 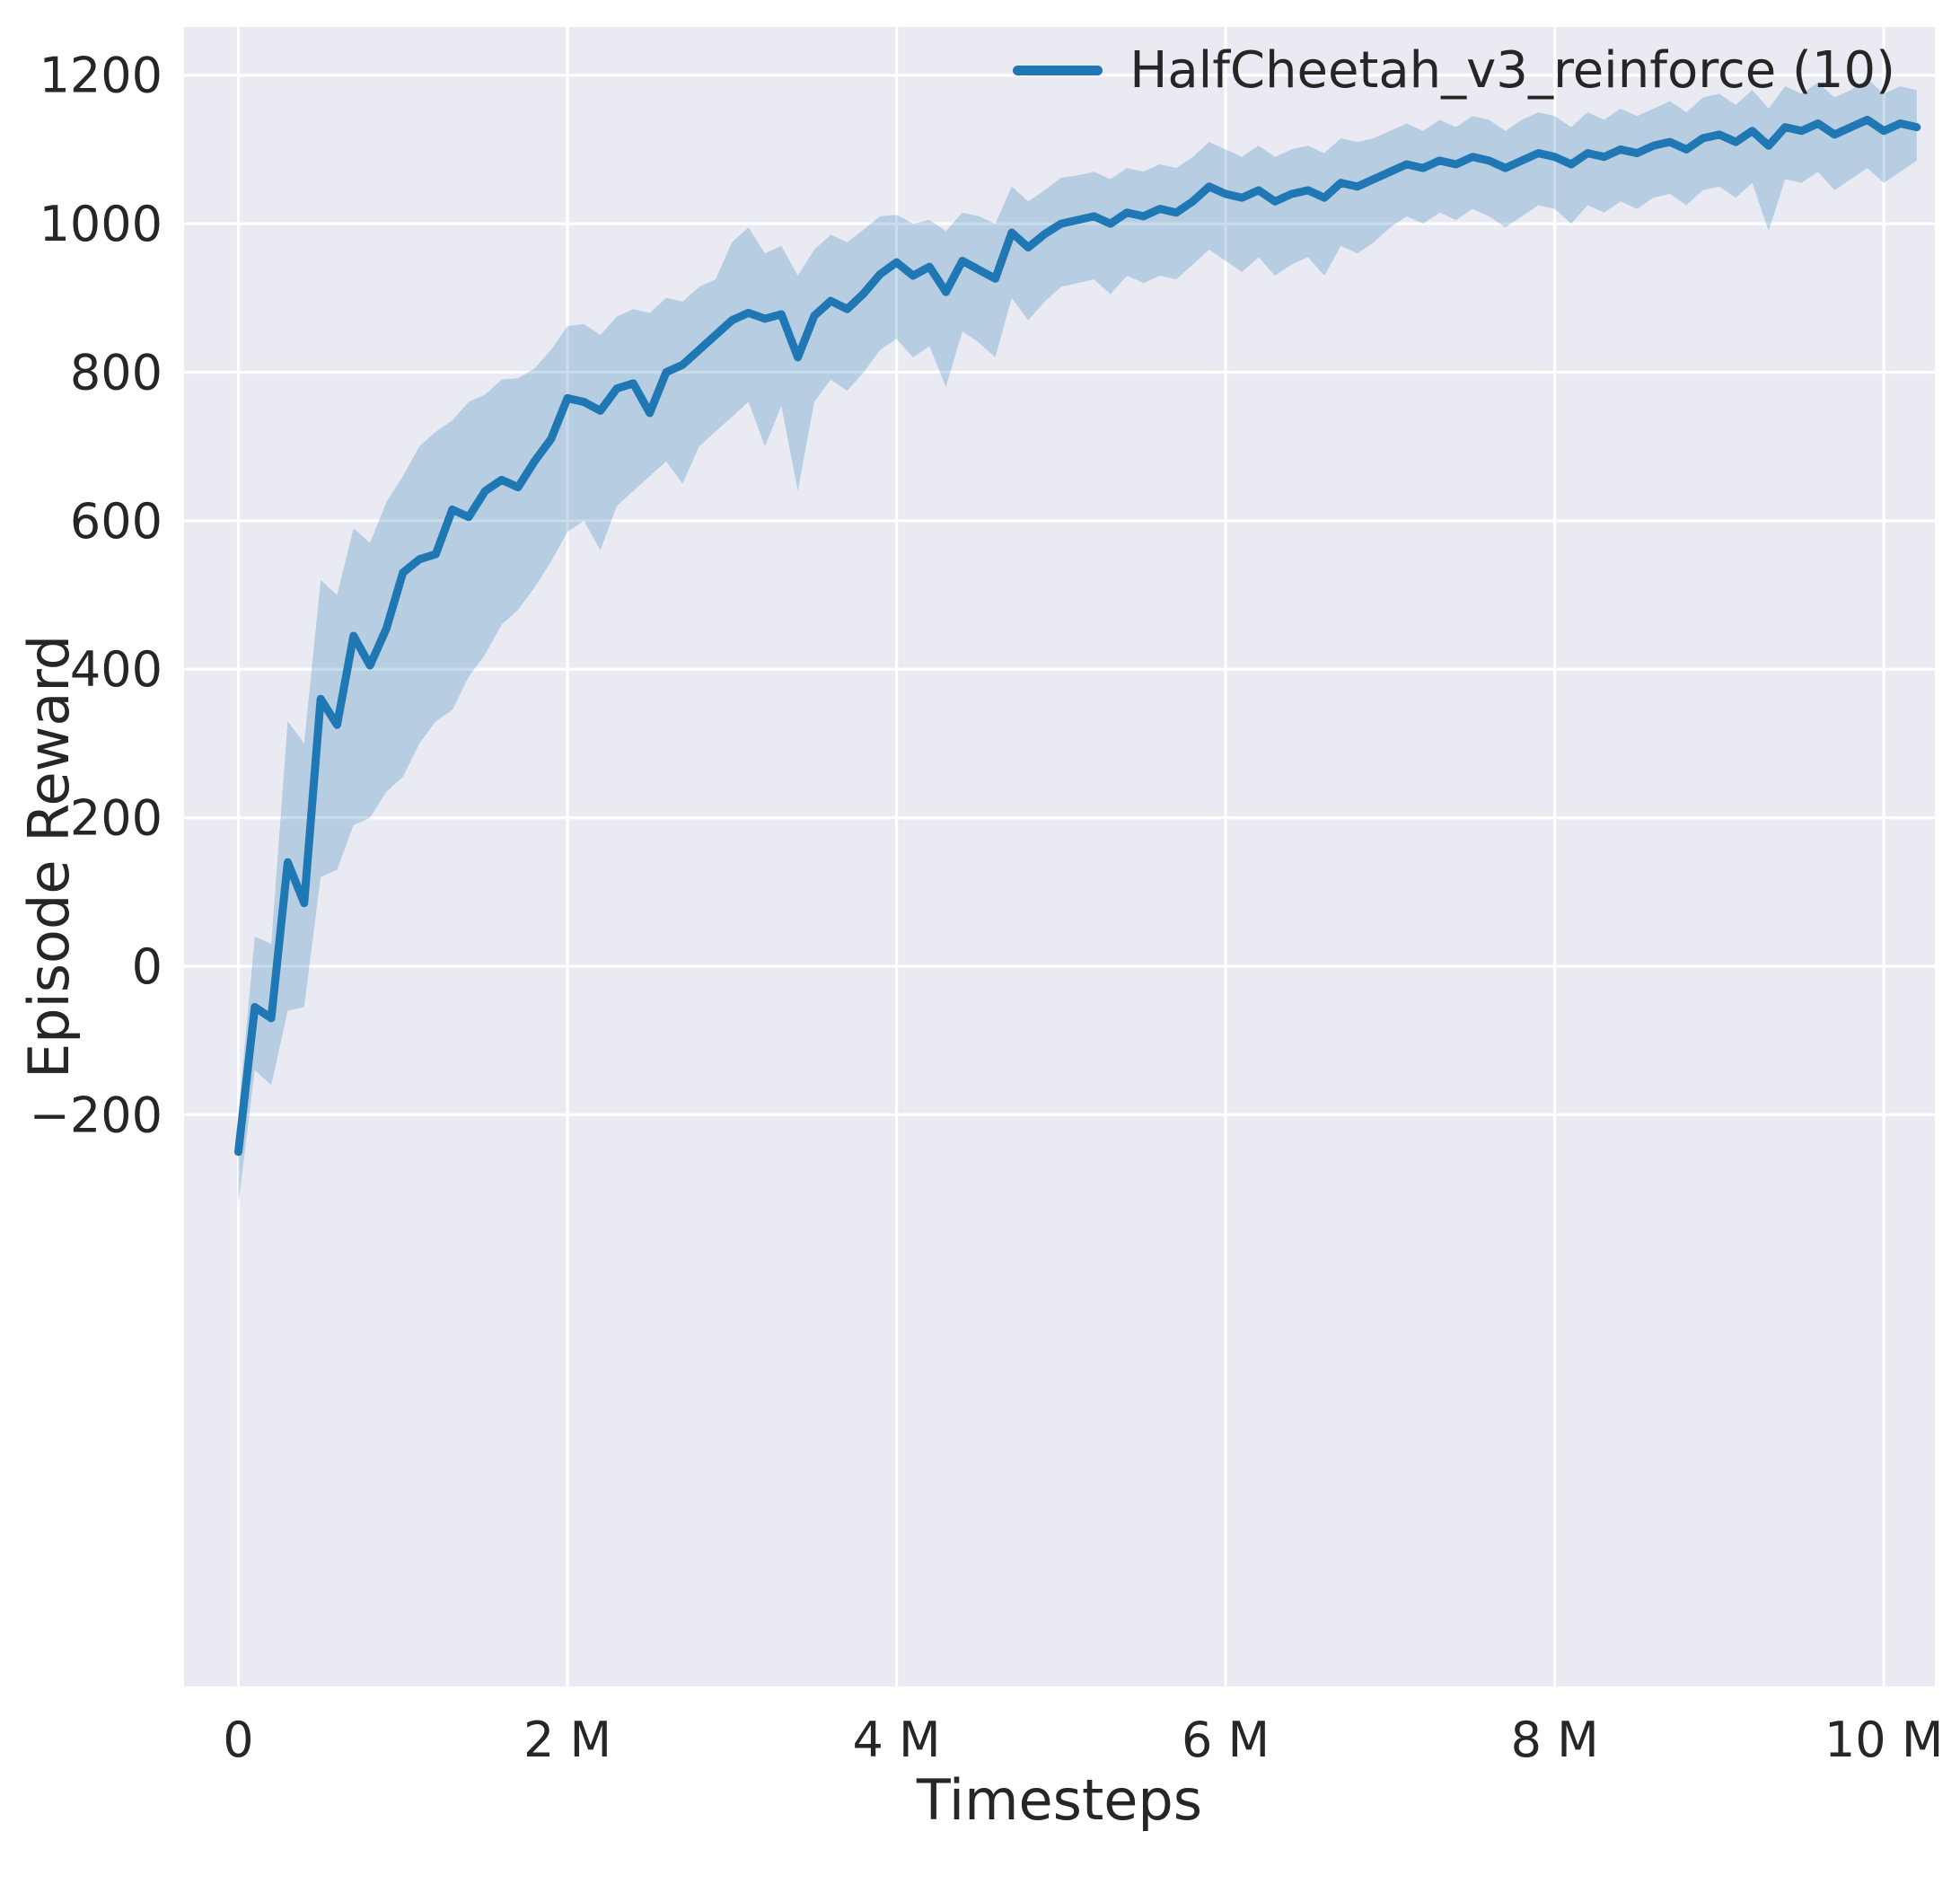 I want to click on x-tick-label: 0, so click(x=238, y=1740).